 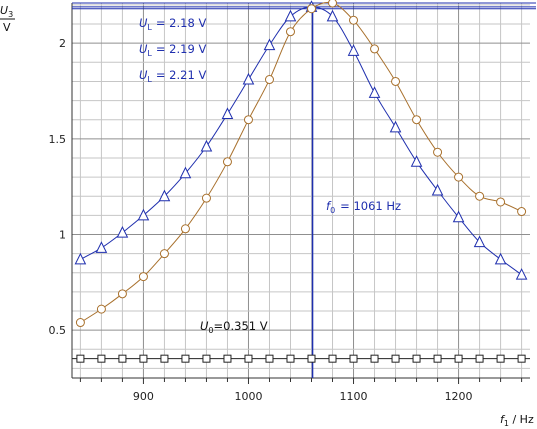 I want to click on y-tick-label: 2, so click(x=62, y=43).